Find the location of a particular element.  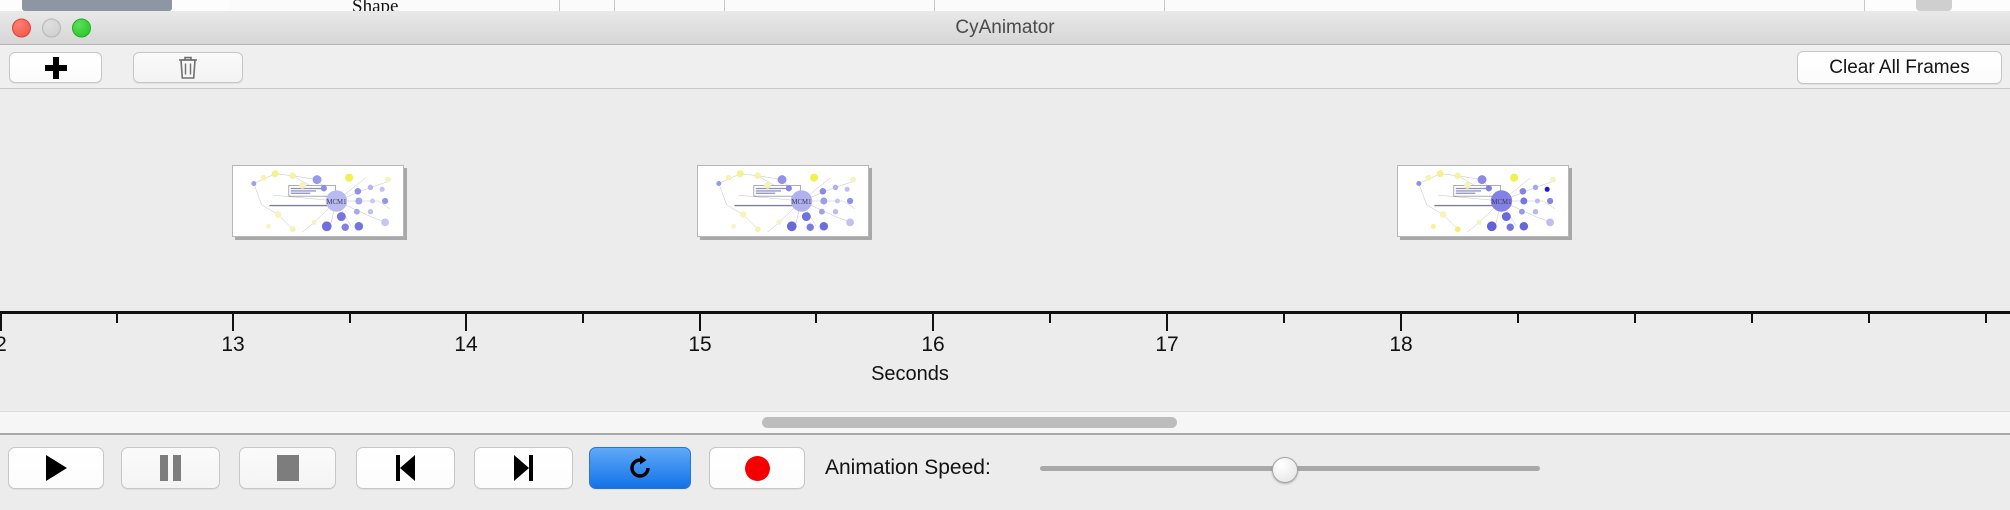

stop-button is located at coordinates (287, 468).